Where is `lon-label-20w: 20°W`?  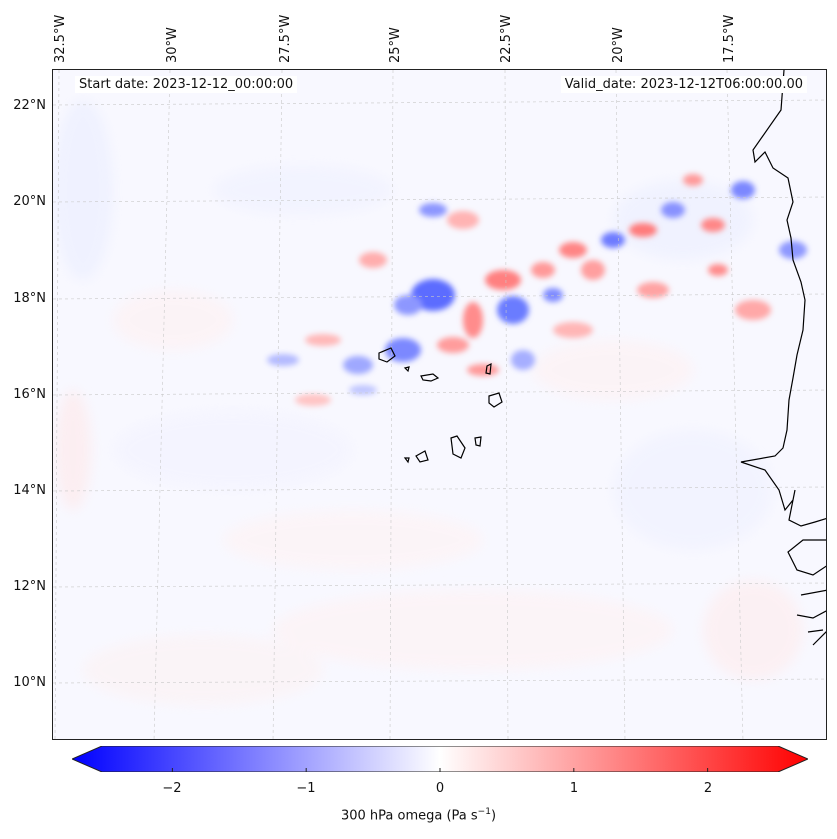 lon-label-20w: 20°W is located at coordinates (618, 45).